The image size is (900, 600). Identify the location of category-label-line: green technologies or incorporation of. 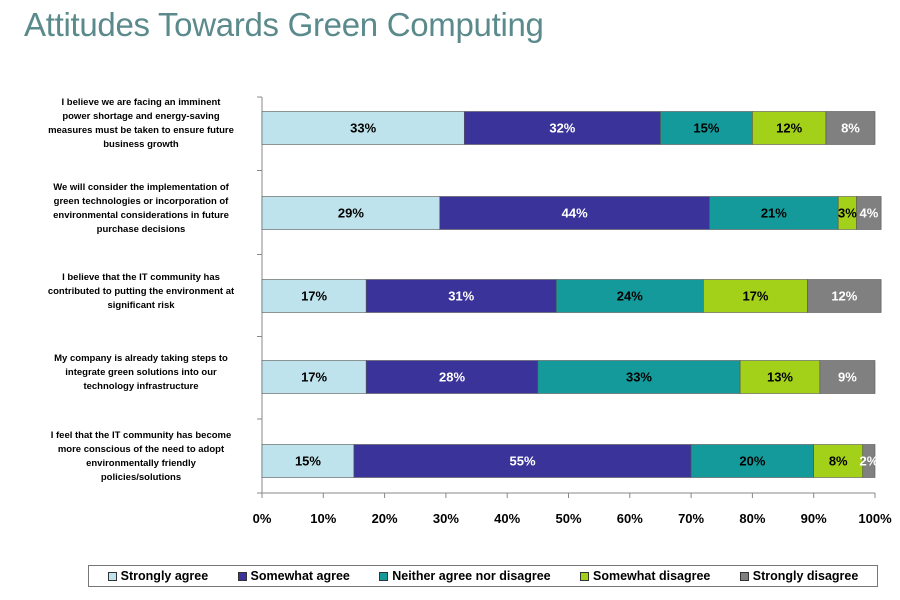
(141, 201).